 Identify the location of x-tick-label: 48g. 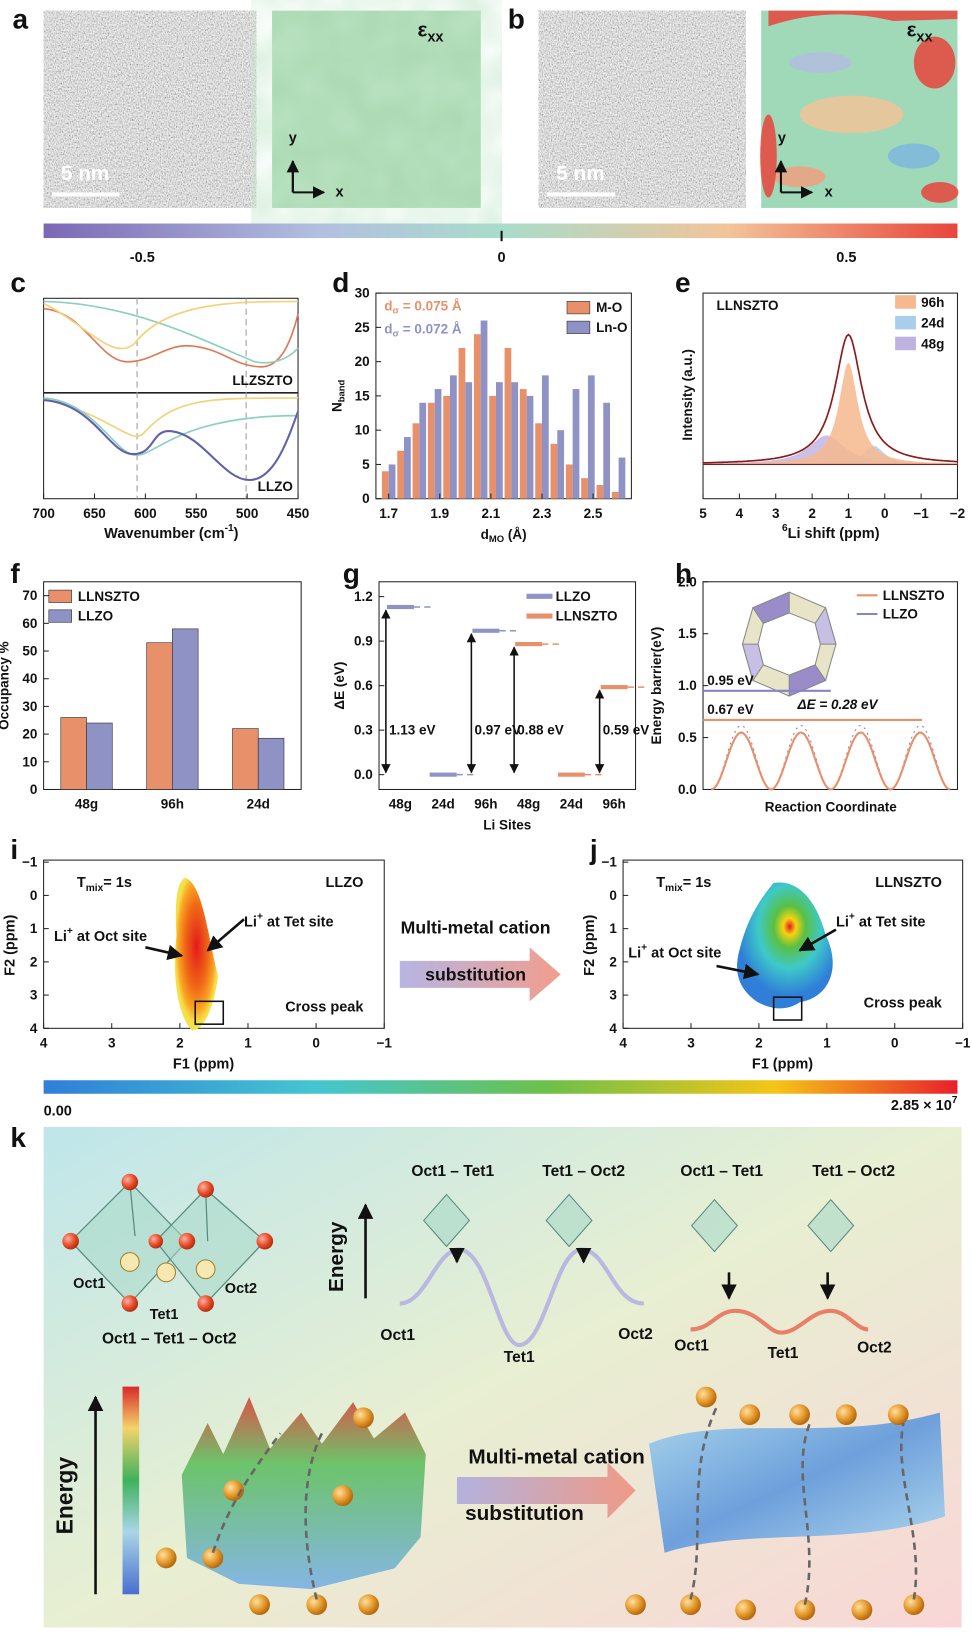
(528, 804).